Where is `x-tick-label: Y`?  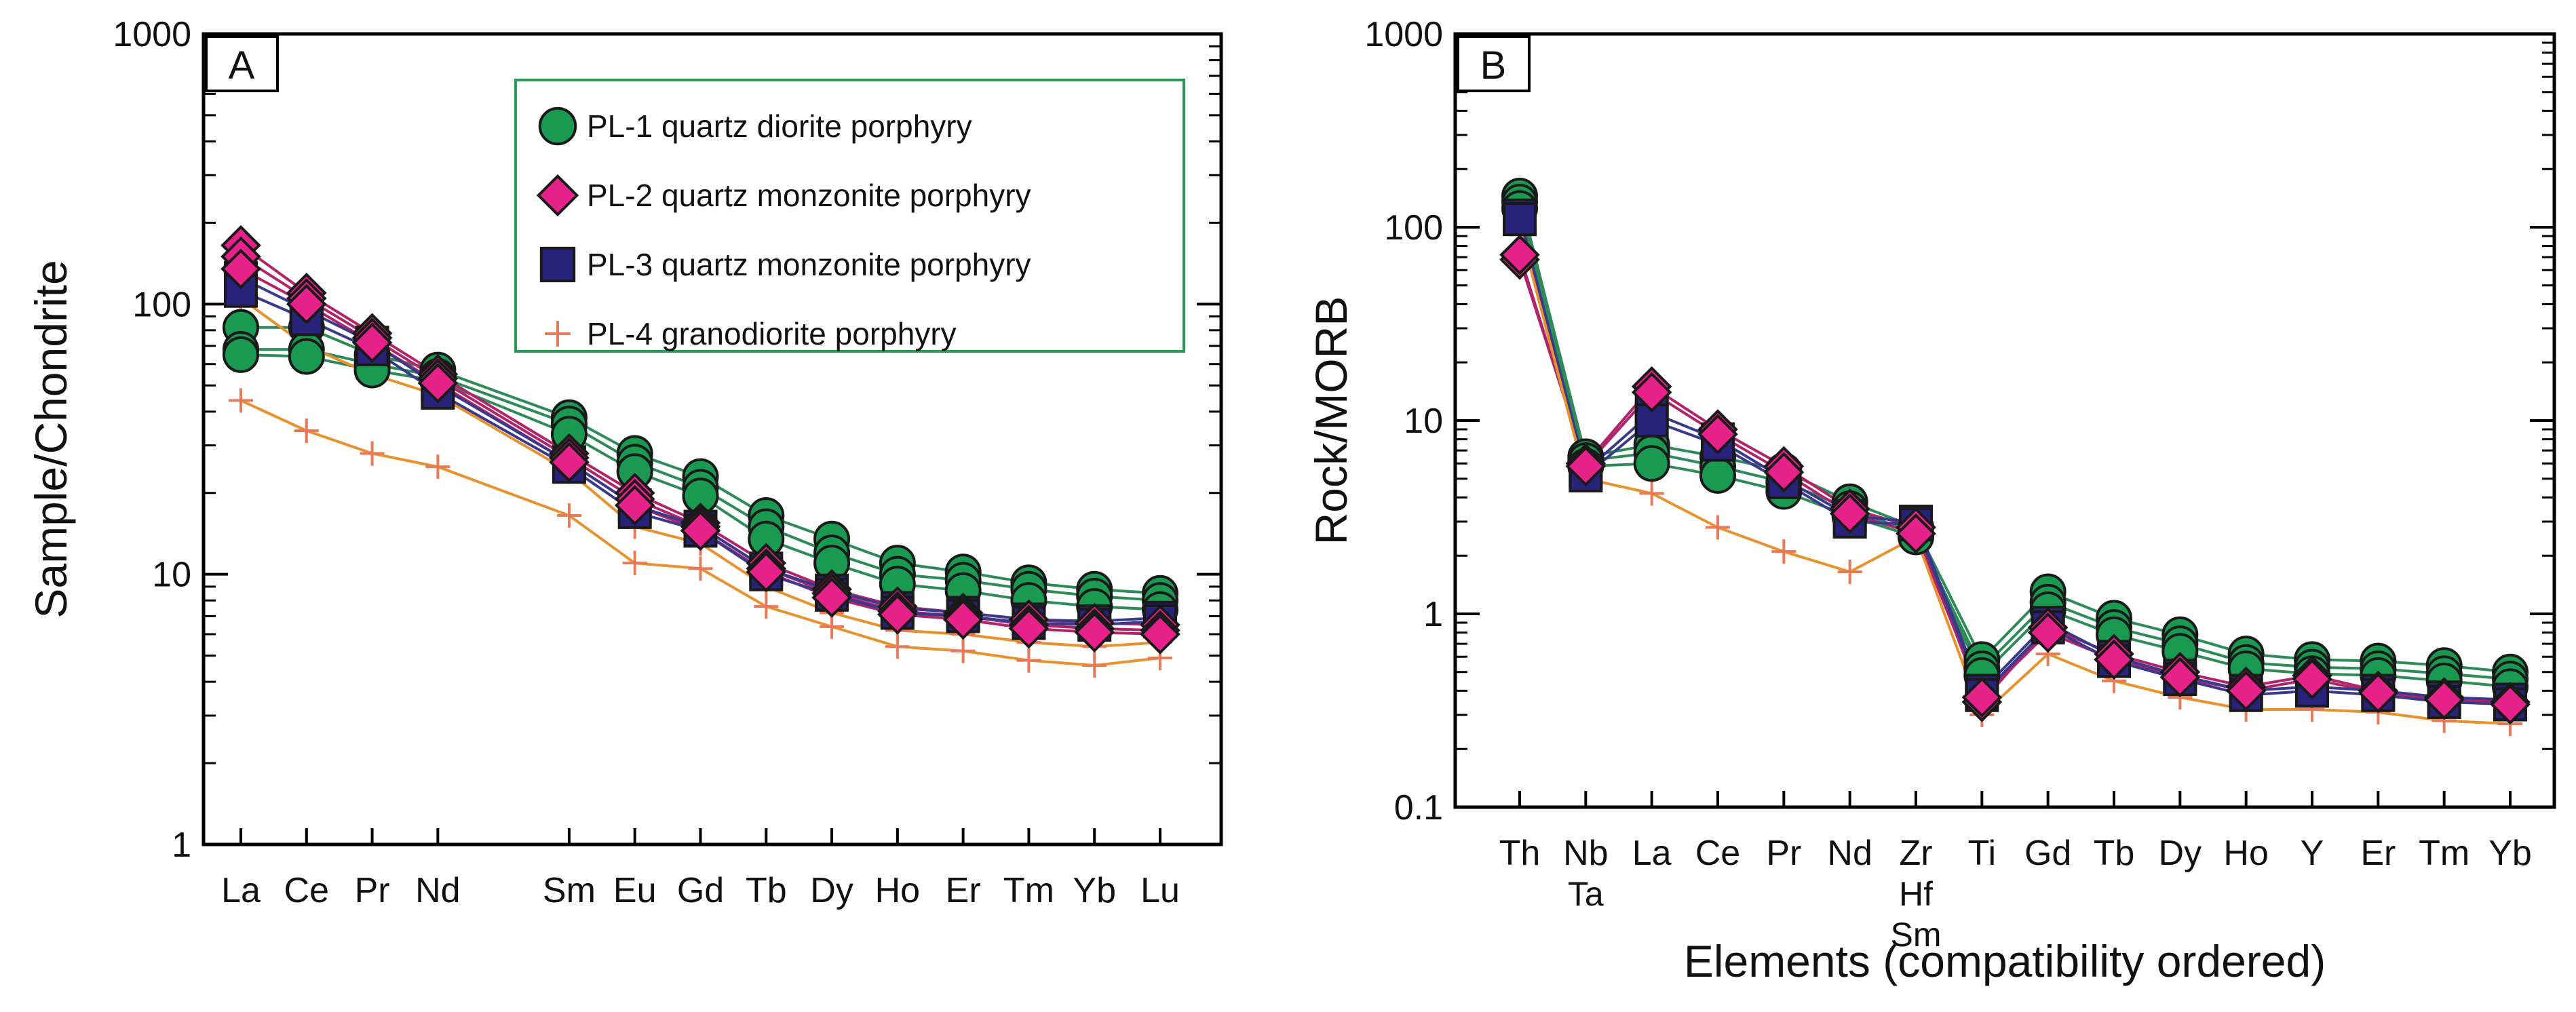 x-tick-label: Y is located at coordinates (2312, 853).